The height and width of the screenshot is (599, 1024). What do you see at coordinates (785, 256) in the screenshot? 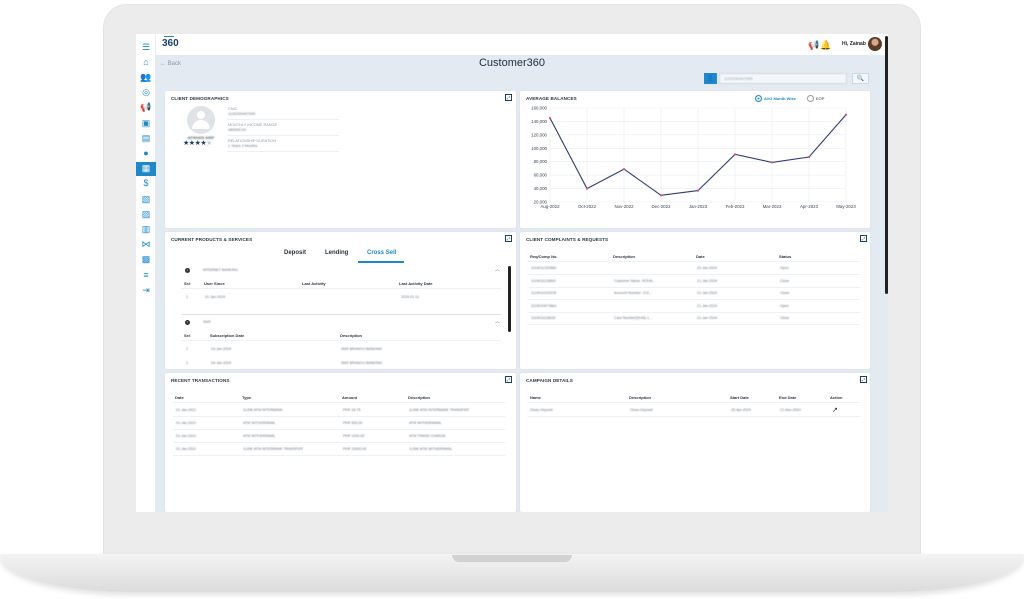
I see `column-header: Status` at bounding box center [785, 256].